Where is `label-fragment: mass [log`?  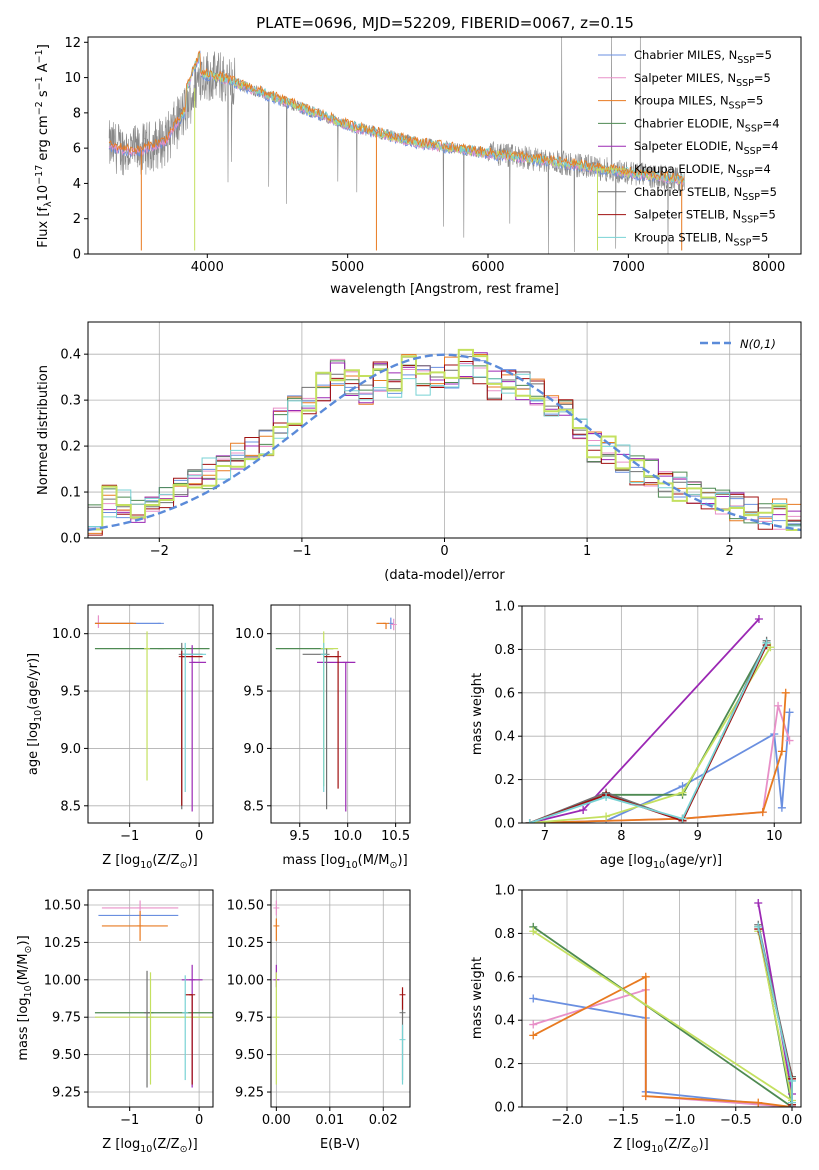
label-fragment: mass [log is located at coordinates (23, 1028).